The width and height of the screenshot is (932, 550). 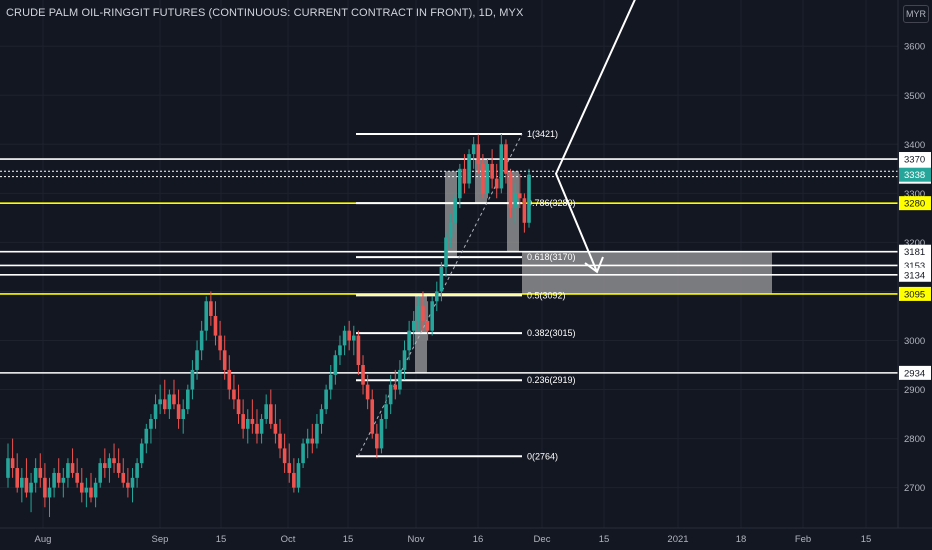 I want to click on last-price-badge, so click(x=915, y=174).